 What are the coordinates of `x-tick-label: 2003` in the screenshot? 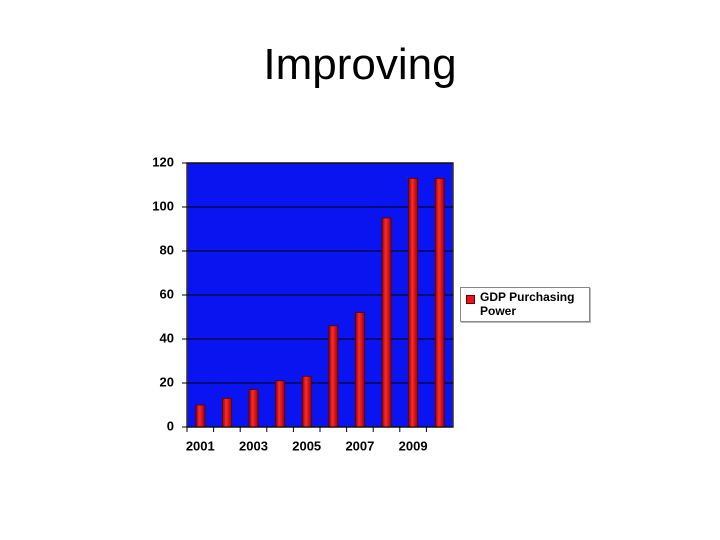 It's located at (253, 445).